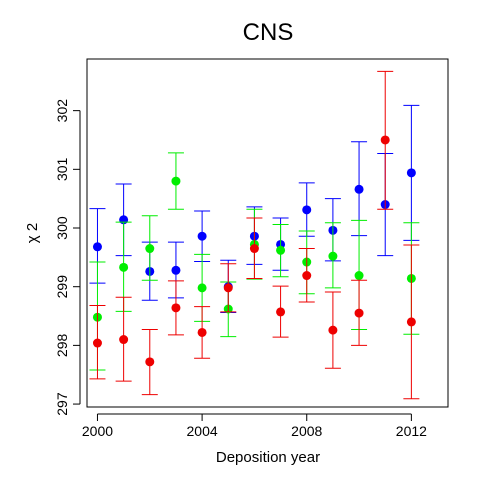 This screenshot has height=485, width=480. What do you see at coordinates (97, 431) in the screenshot?
I see `x-tick-label: 2000` at bounding box center [97, 431].